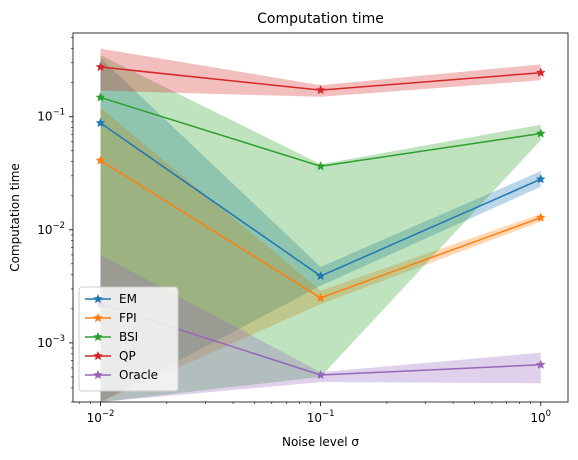 Image resolution: width=578 pixels, height=460 pixels. I want to click on legend-label-fpi: FPI, so click(128, 318).